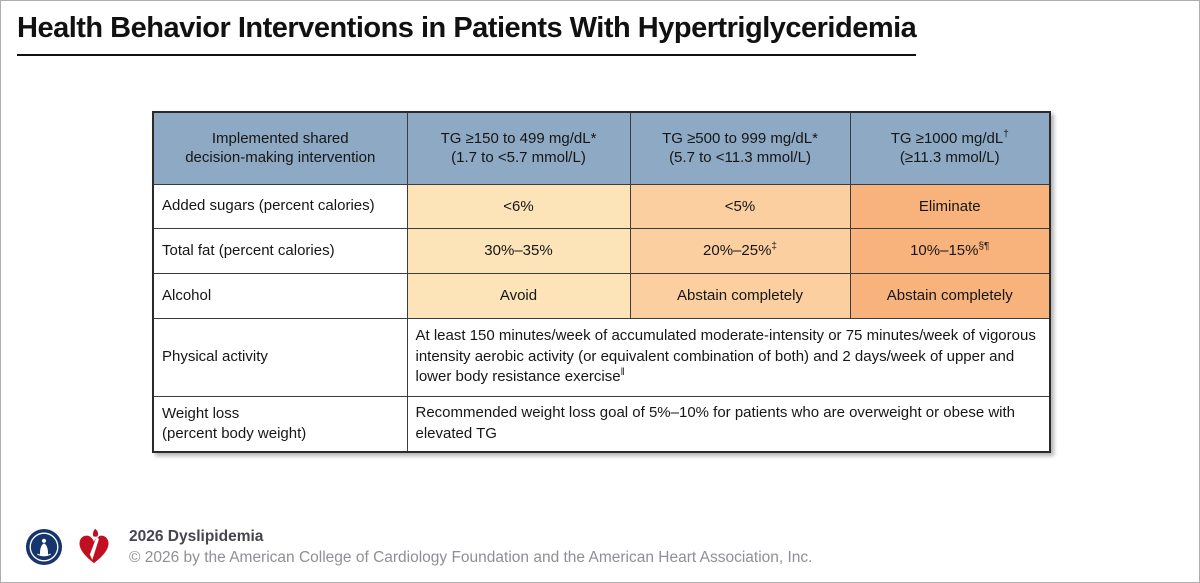 The width and height of the screenshot is (1200, 583). Describe the element at coordinates (280, 295) in the screenshot. I see `row-label-alcohol: Alcohol` at that location.